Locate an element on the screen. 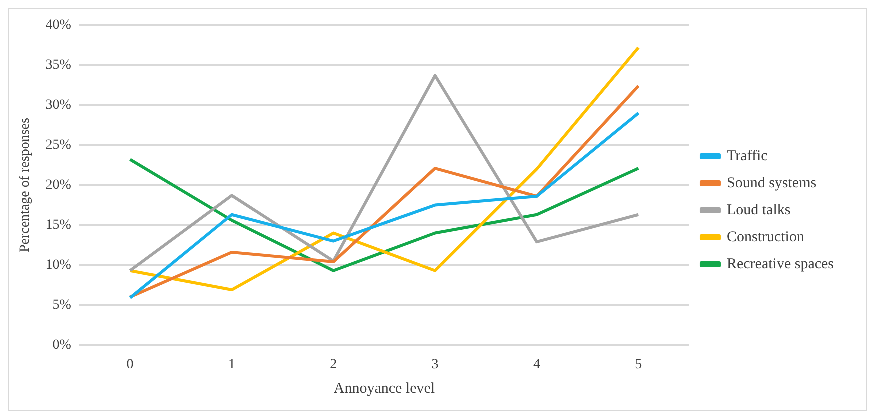 This screenshot has width=875, height=419. y-tick-label: 0% is located at coordinates (62, 345).